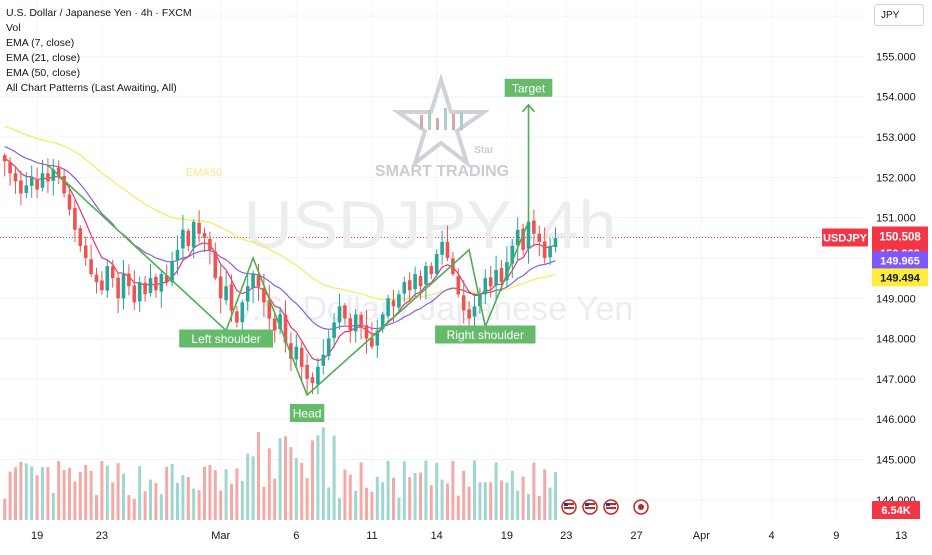 This screenshot has width=932, height=555. Describe the element at coordinates (40, 43) in the screenshot. I see `legend-ema7: EMA (7, close)` at that location.